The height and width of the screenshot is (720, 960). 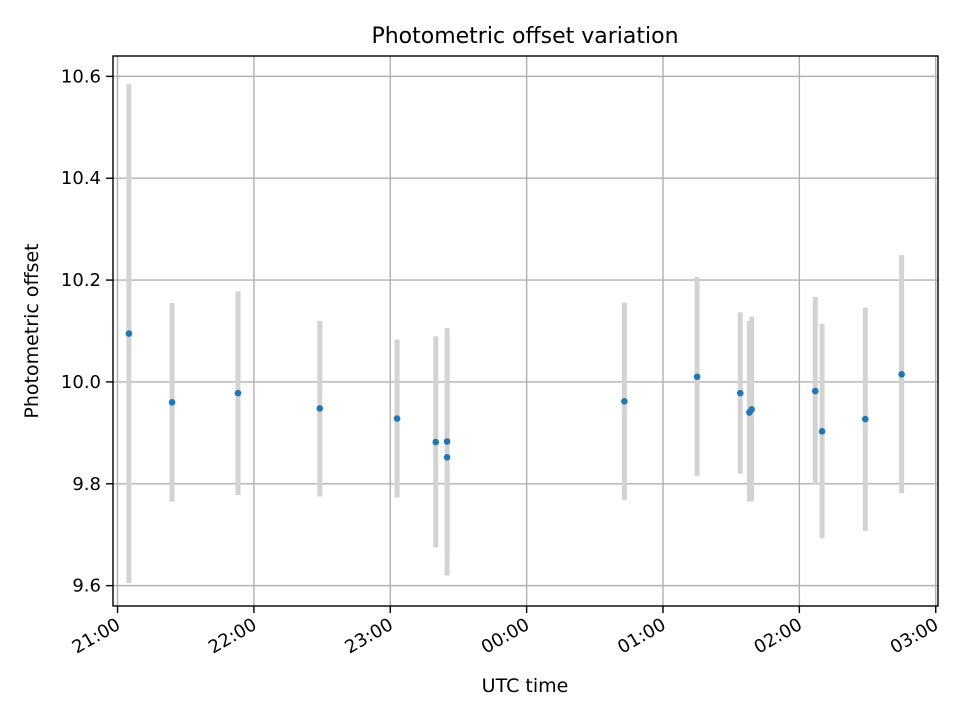 What do you see at coordinates (81, 280) in the screenshot?
I see `y-tick-label: 10.2` at bounding box center [81, 280].